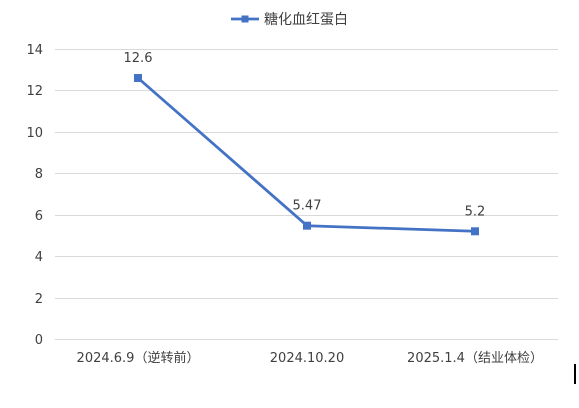 This screenshot has width=579, height=408. Describe the element at coordinates (39, 340) in the screenshot. I see `y-tick-label: 0` at that location.